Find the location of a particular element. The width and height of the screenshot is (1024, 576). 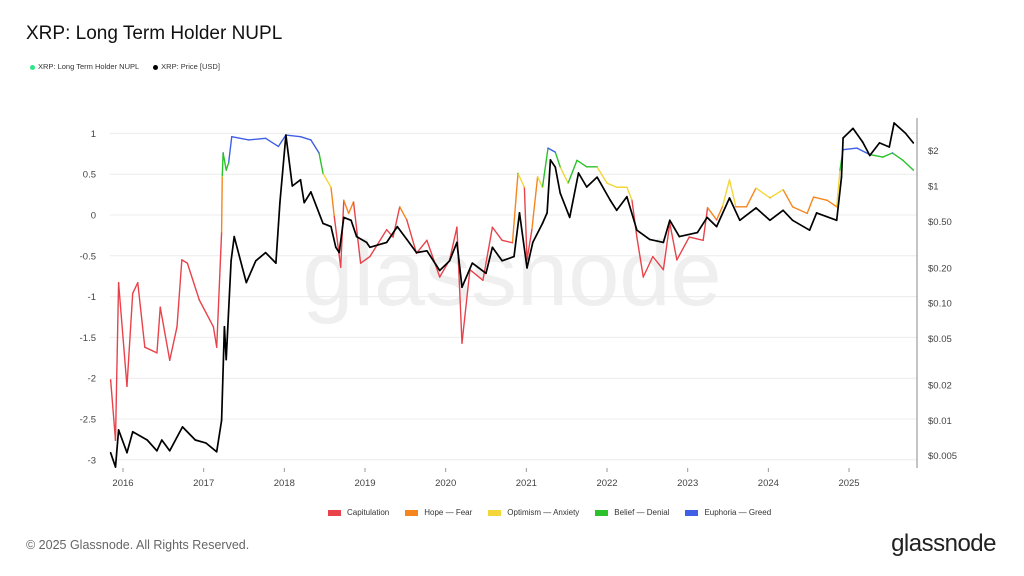

y-left-tick-label: 1 is located at coordinates (93, 134).